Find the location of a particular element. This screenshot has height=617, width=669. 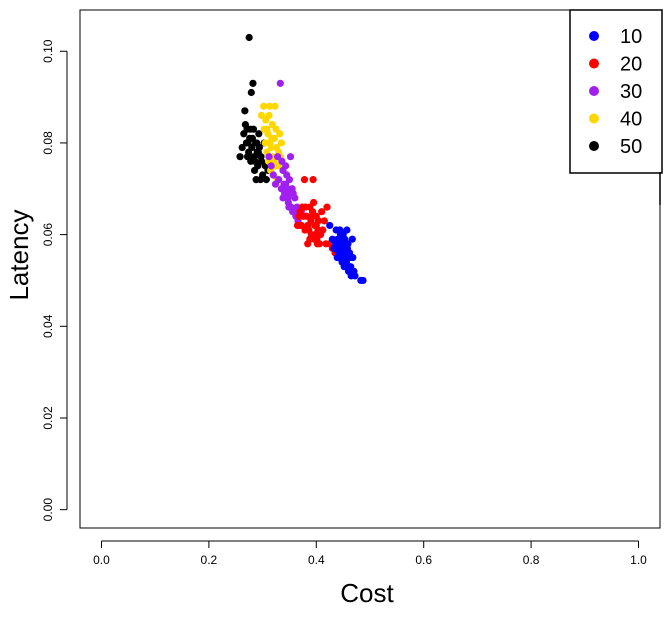

y-tick-label: 0.06 is located at coordinates (48, 235).